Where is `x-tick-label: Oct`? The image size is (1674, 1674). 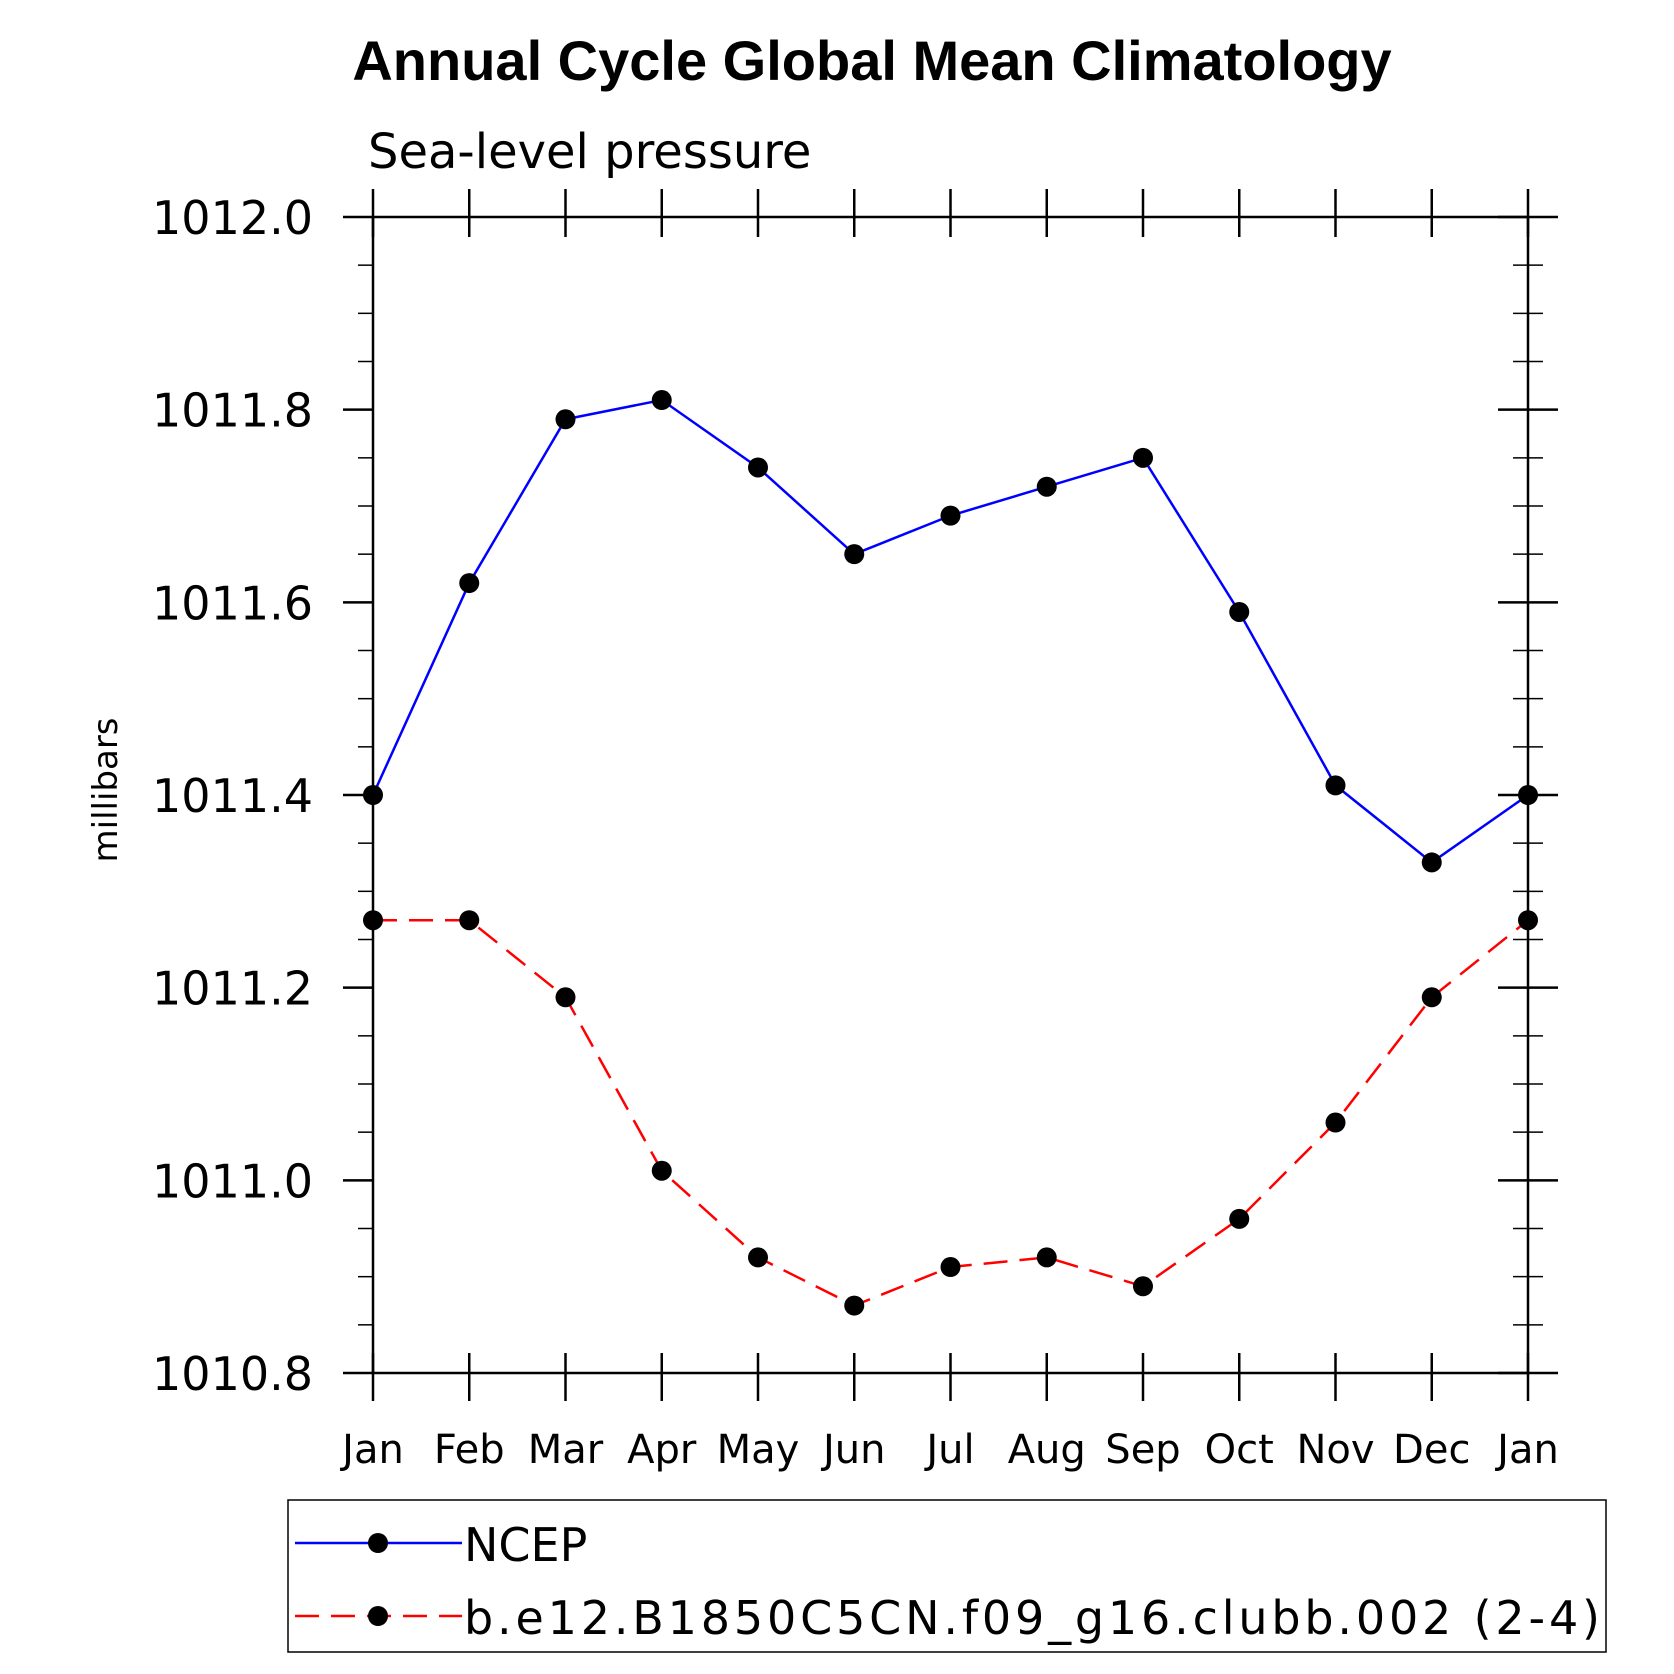
x-tick-label: Oct is located at coordinates (1239, 1450).